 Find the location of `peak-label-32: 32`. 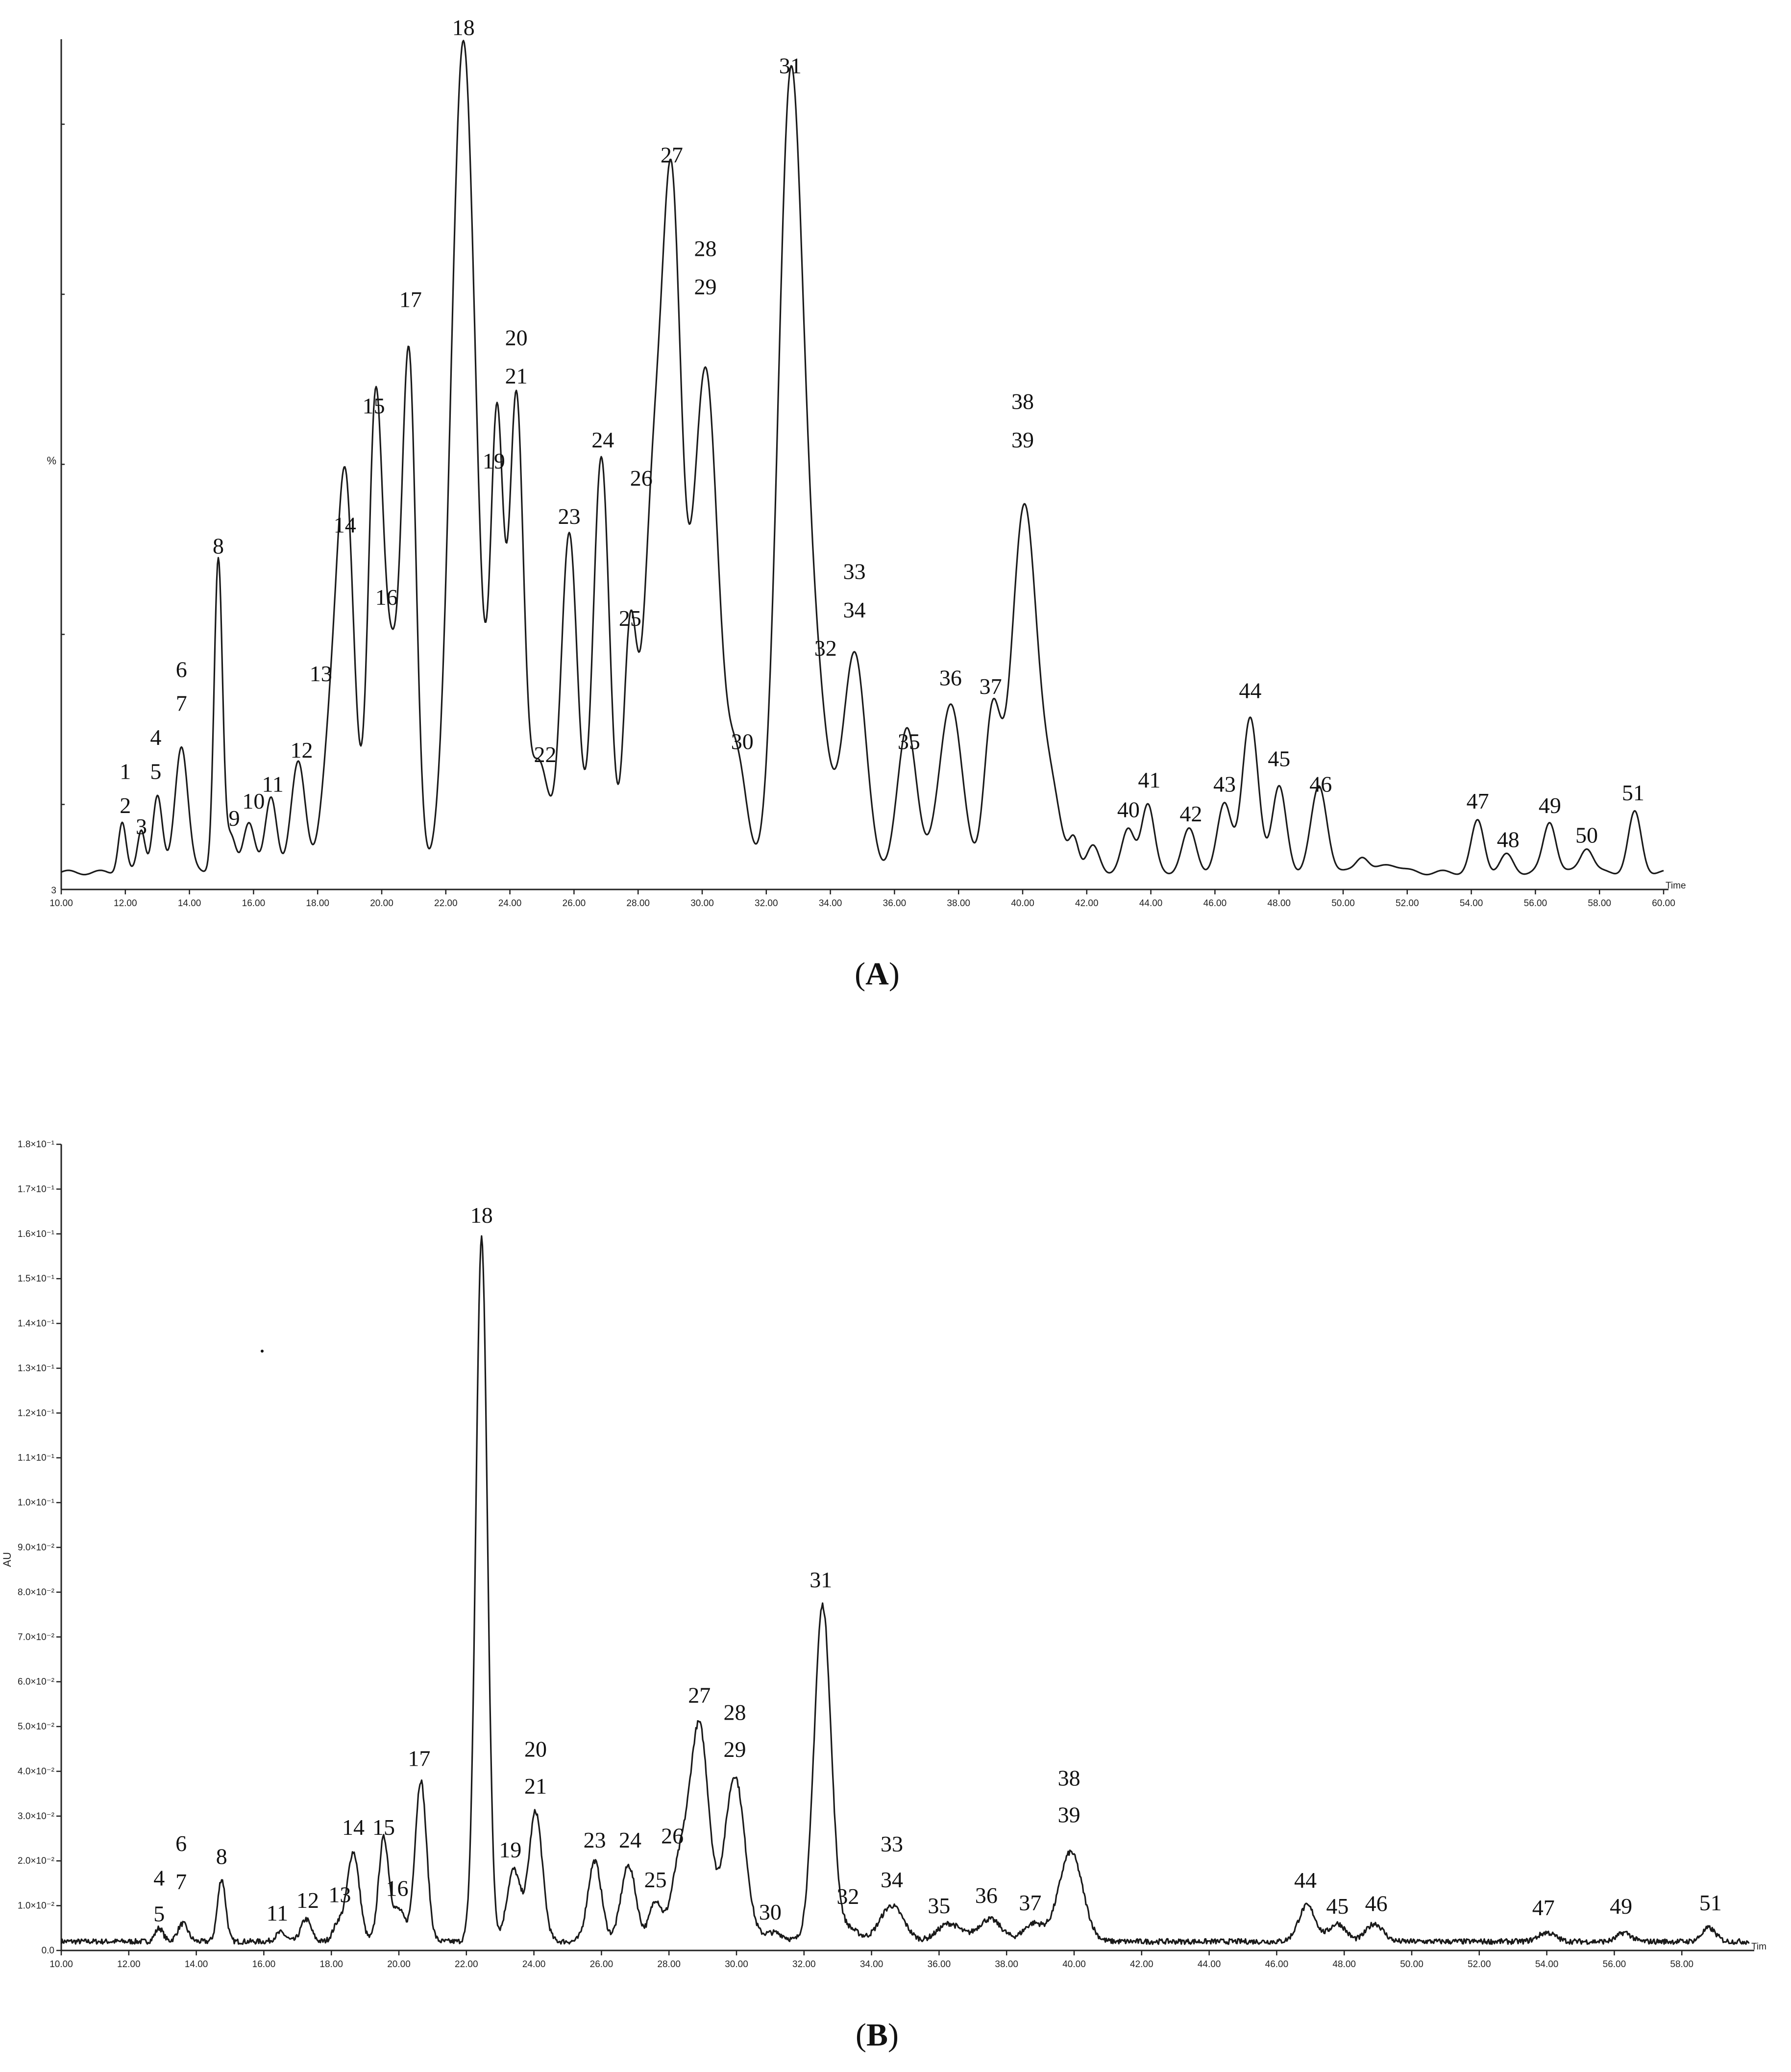

peak-label-32: 32 is located at coordinates (825, 648).